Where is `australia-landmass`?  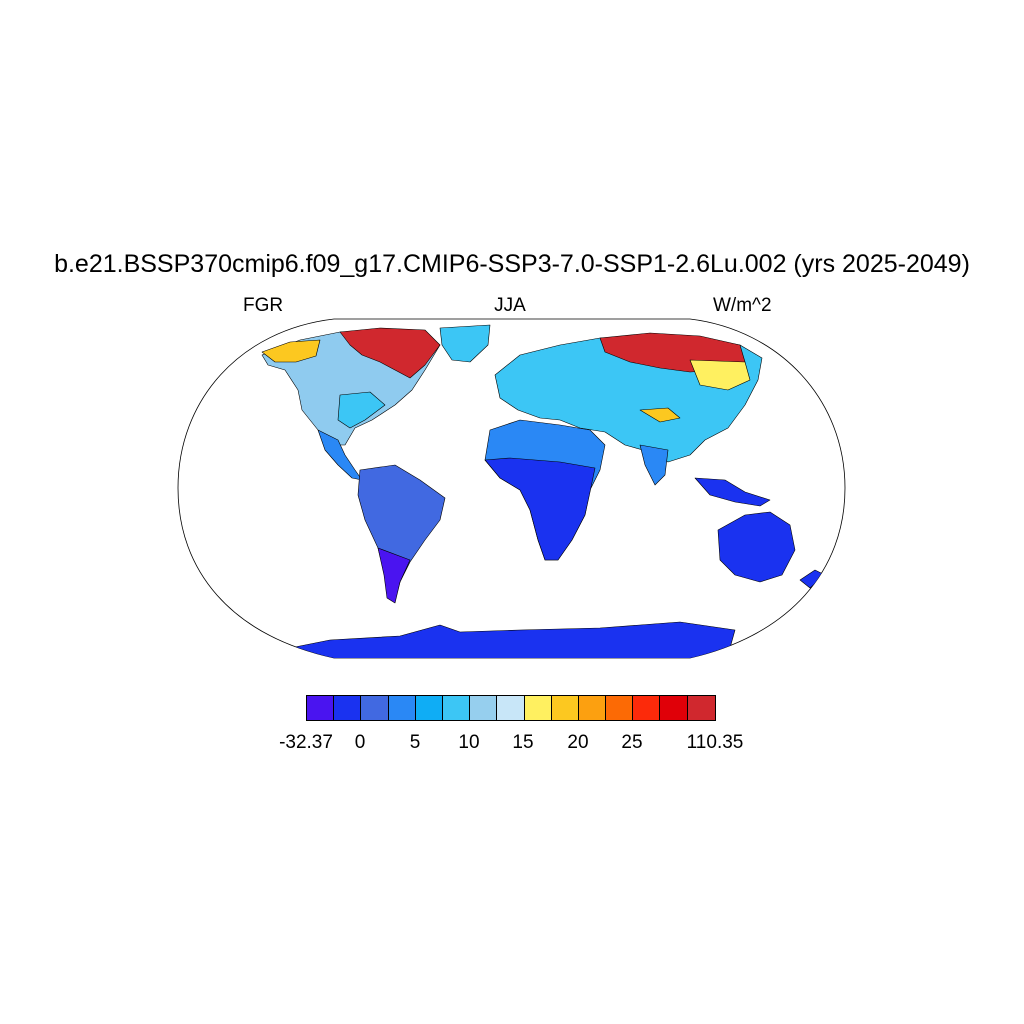 australia-landmass is located at coordinates (756, 547).